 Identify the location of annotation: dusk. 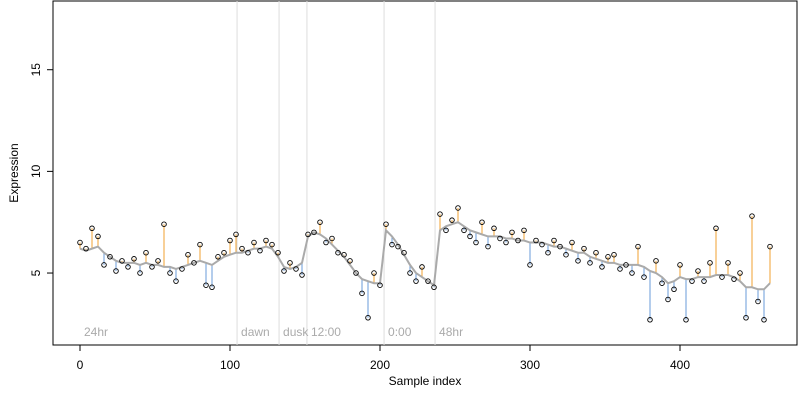
(296, 332).